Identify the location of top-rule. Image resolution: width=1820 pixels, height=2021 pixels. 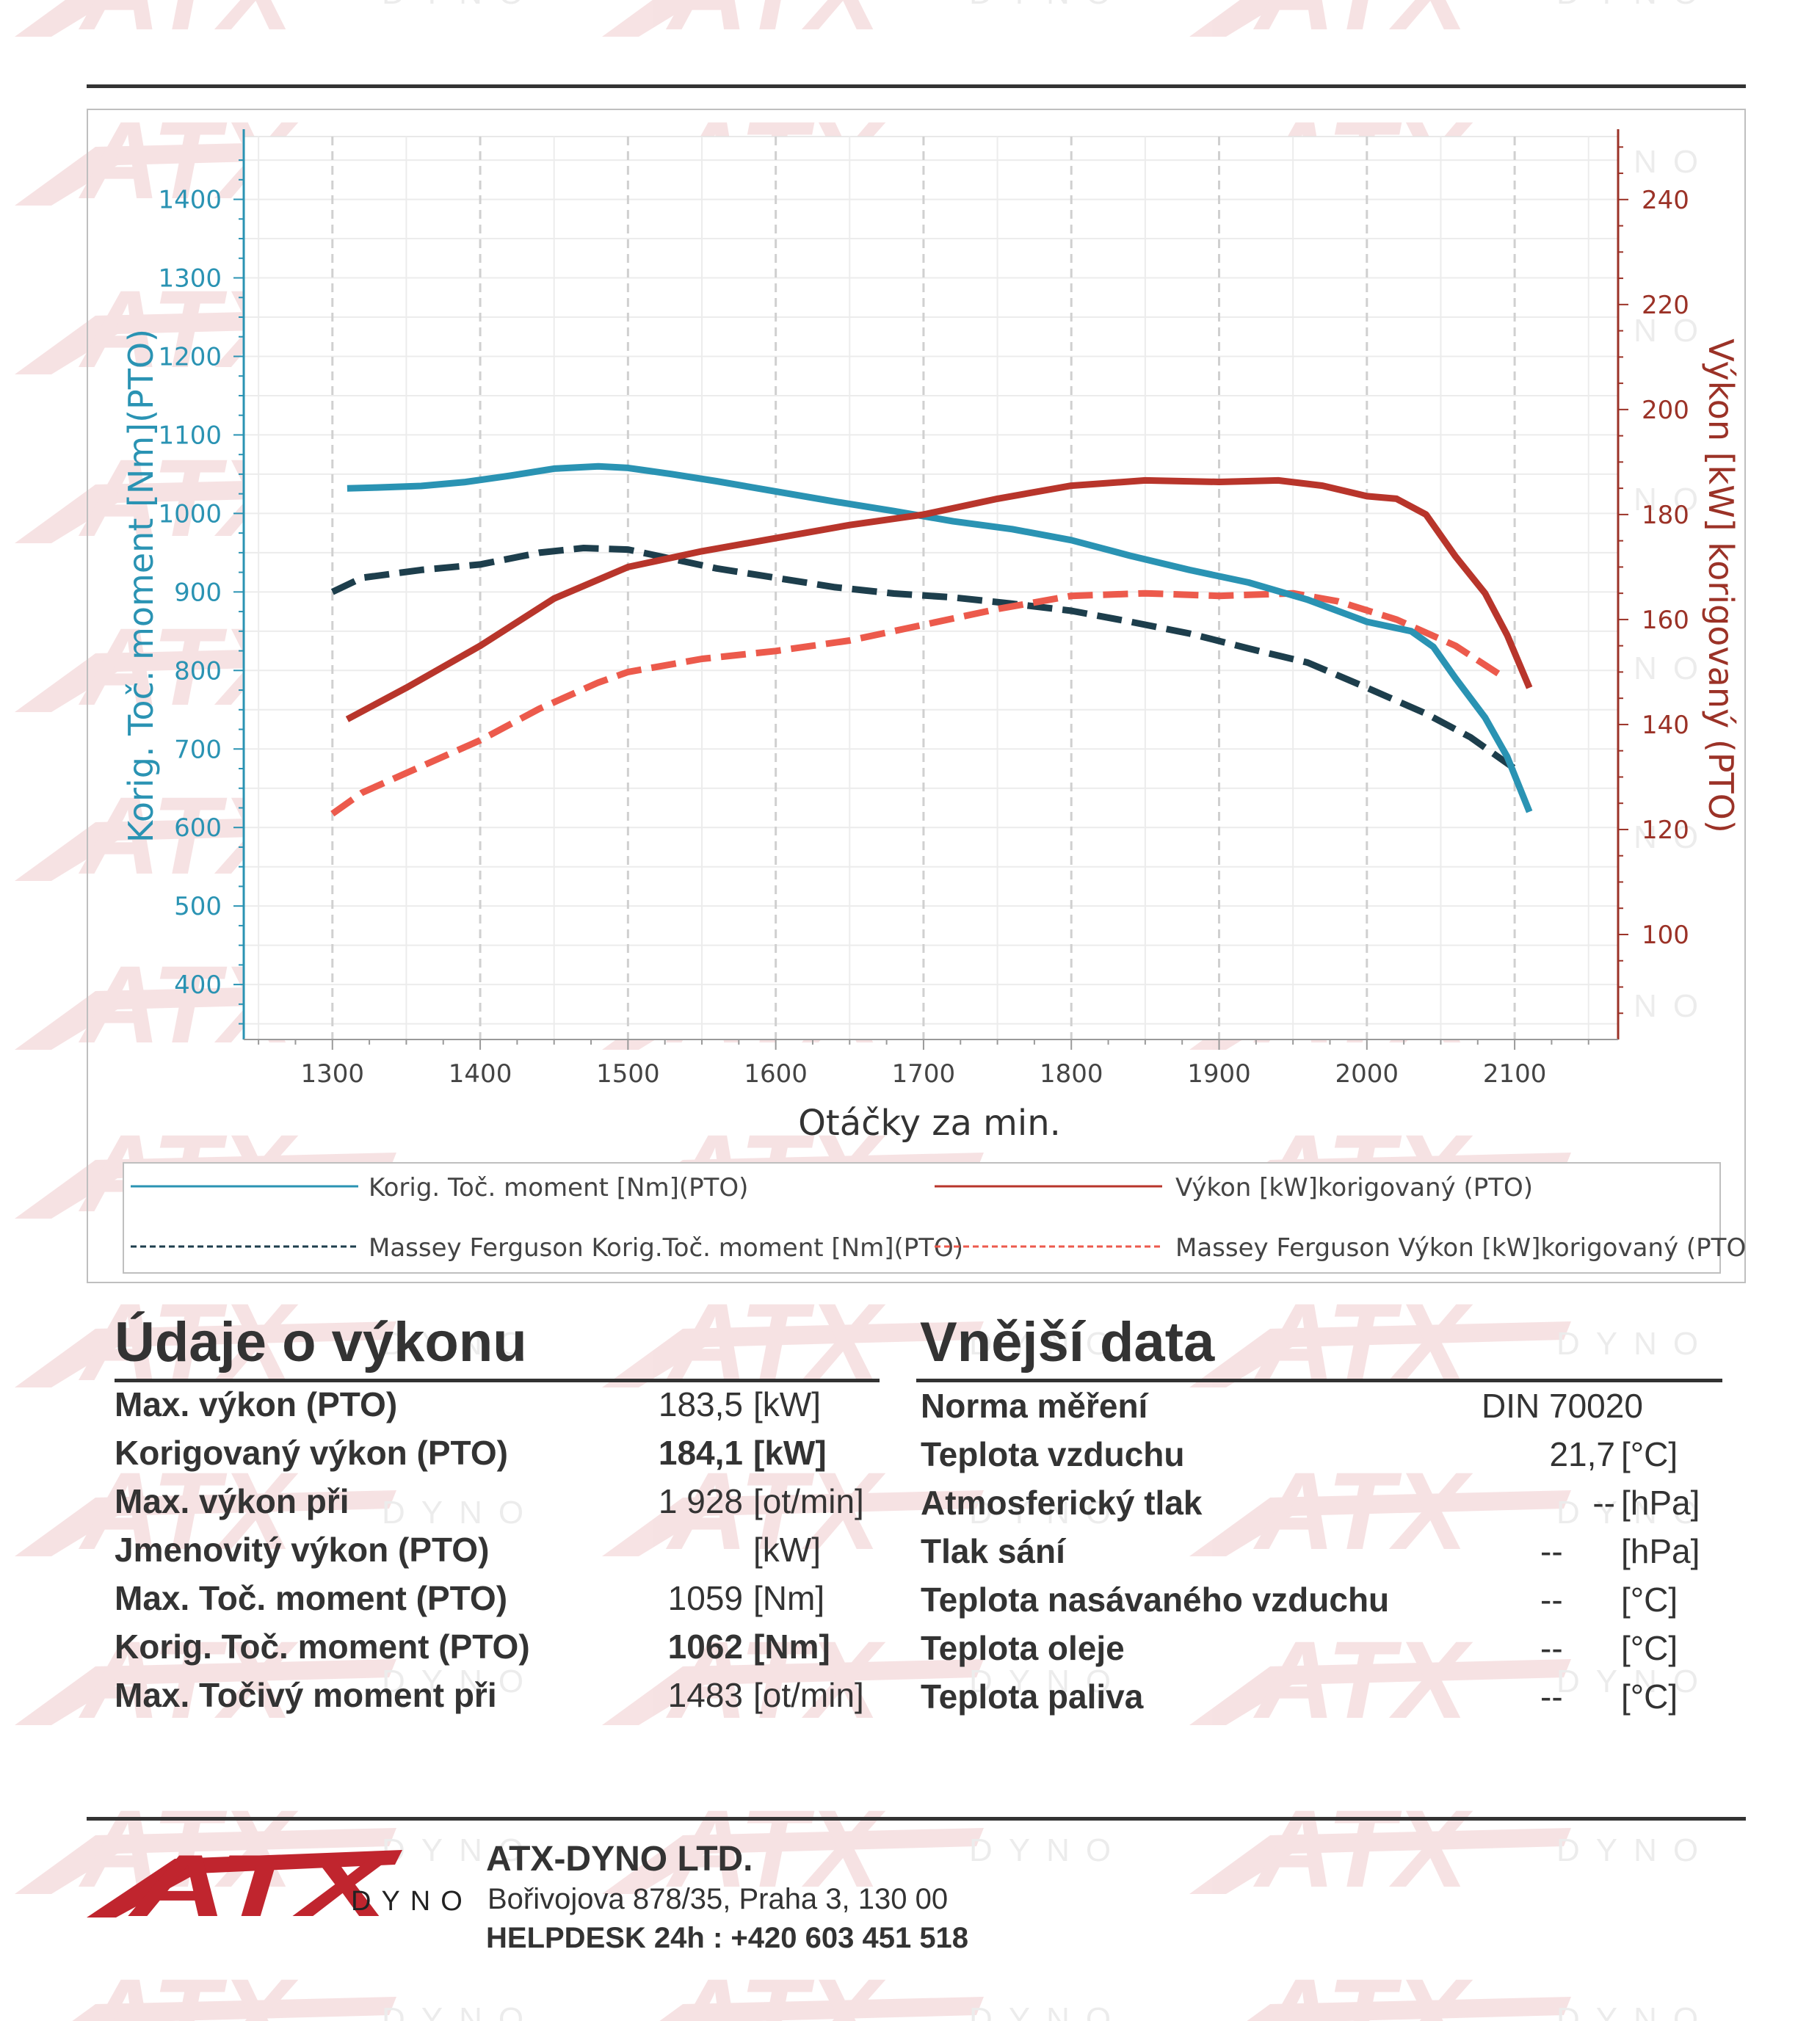
(917, 86).